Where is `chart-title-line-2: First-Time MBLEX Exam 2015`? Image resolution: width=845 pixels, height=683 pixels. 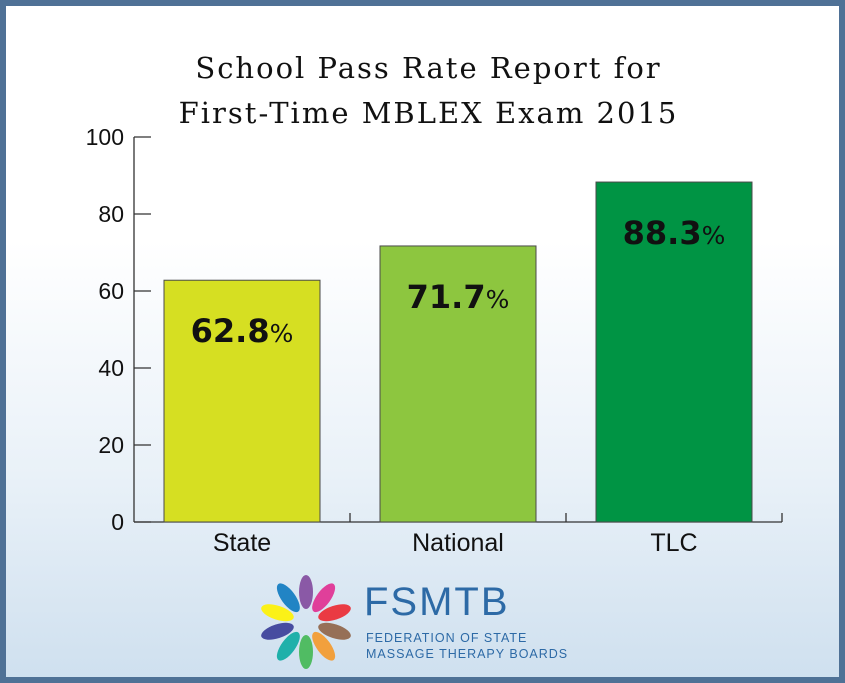 chart-title-line-2: First-Time MBLEX Exam 2015 is located at coordinates (428, 113).